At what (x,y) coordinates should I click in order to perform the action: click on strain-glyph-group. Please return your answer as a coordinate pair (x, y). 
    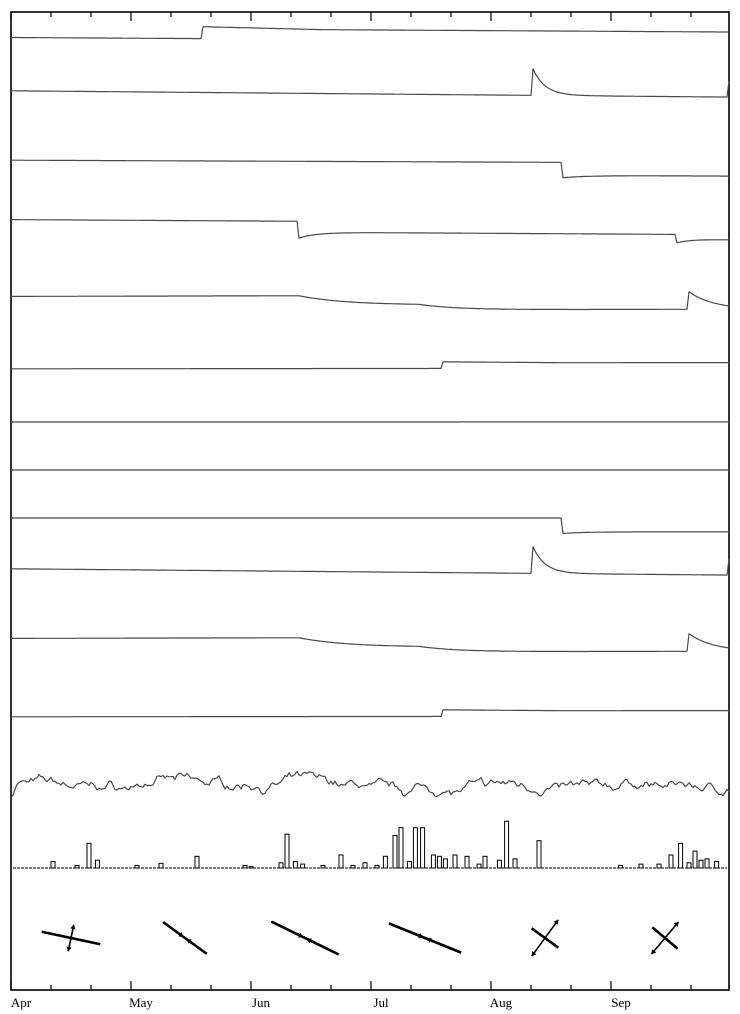
    Looking at the image, I should click on (360, 938).